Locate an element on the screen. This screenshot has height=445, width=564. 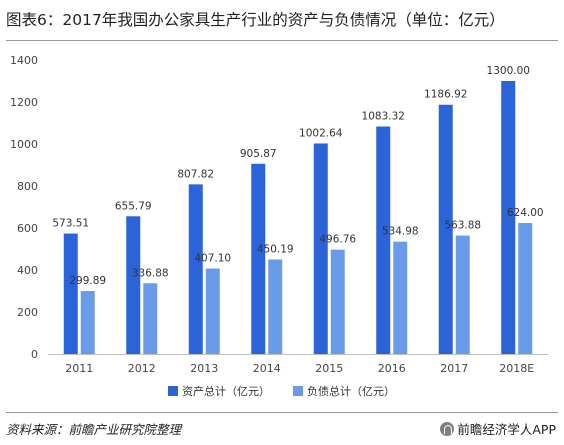
liability-value-label: 496.76 is located at coordinates (337, 240).